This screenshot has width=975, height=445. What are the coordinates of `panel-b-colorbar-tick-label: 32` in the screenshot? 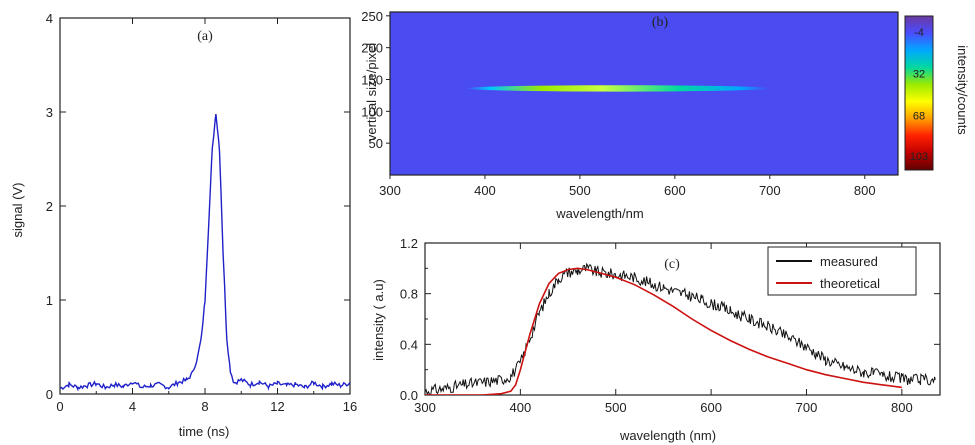 It's located at (919, 75).